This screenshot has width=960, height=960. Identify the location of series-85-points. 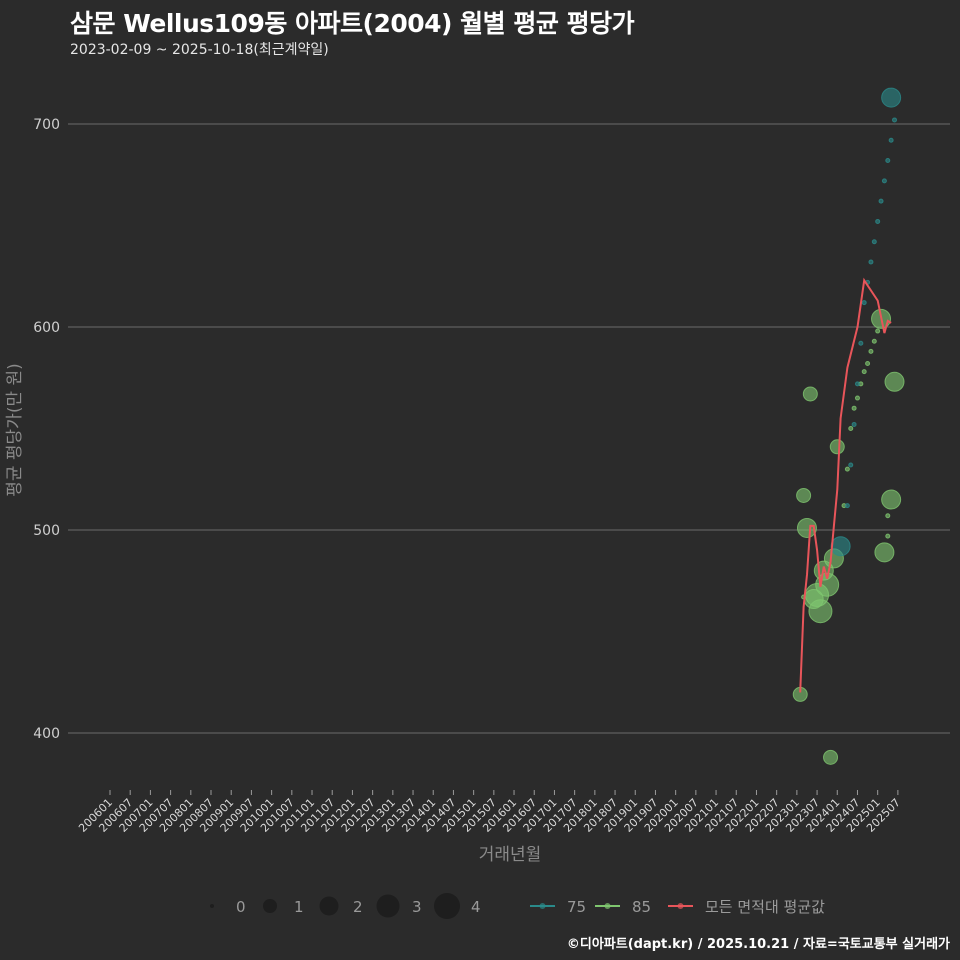
(848, 536).